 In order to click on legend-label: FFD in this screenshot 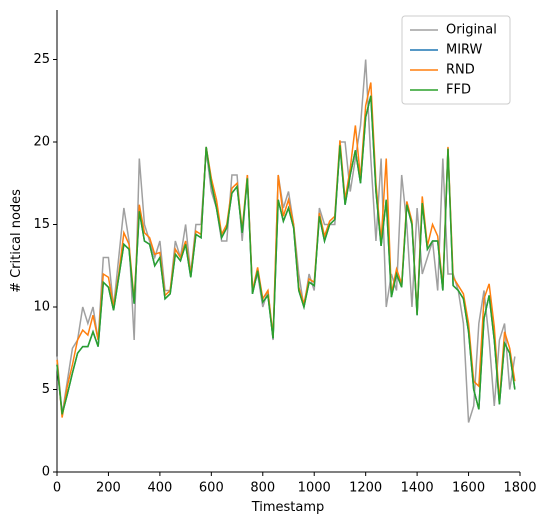, I will do `click(458, 90)`.